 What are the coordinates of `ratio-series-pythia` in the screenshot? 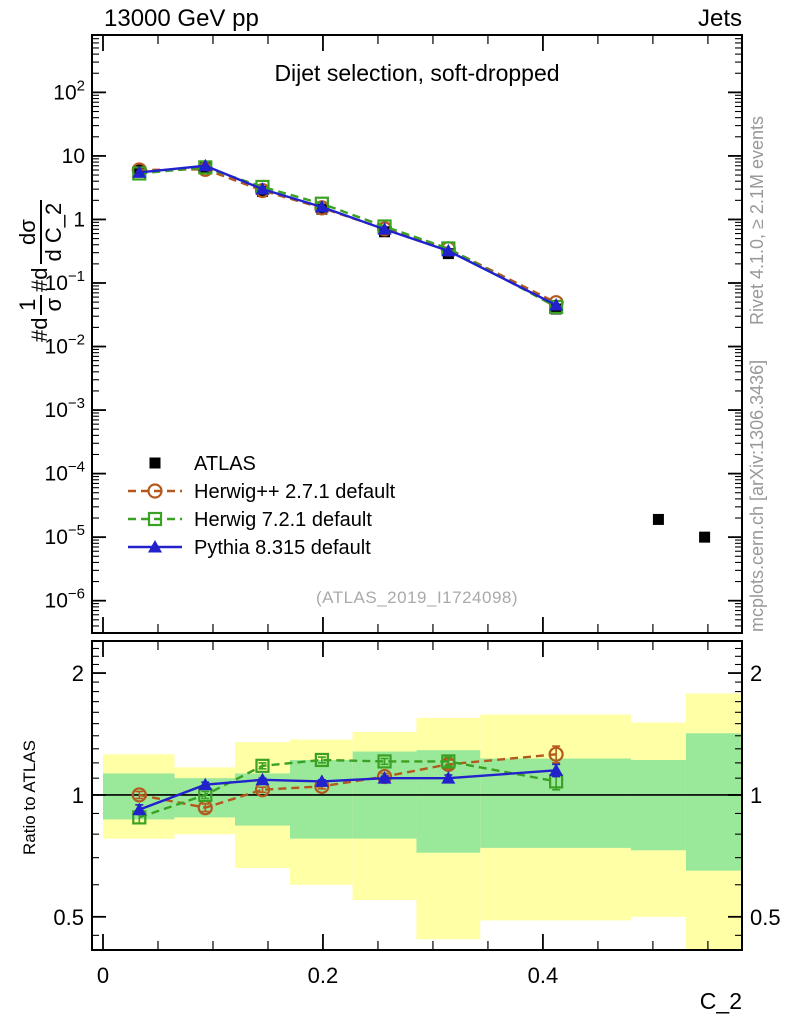 It's located at (348, 789).